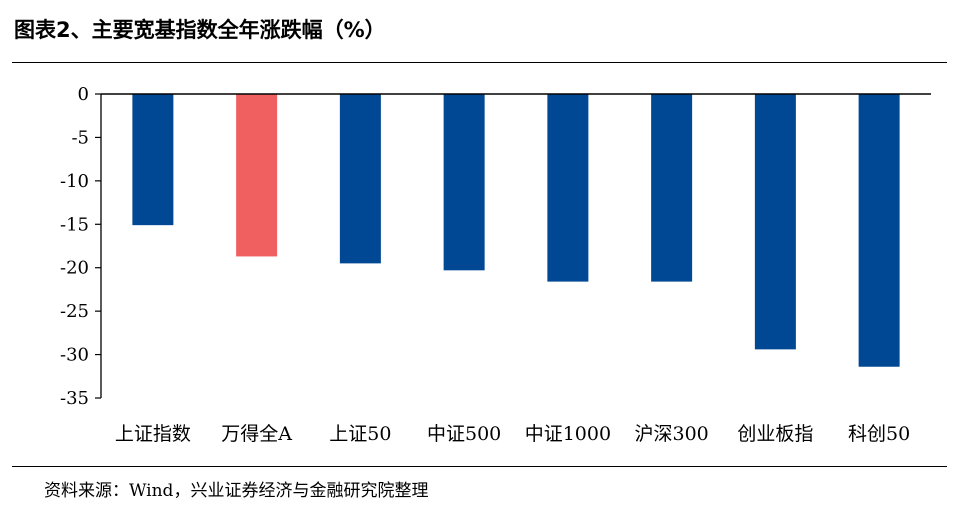 The height and width of the screenshot is (507, 959). I want to click on y-tick-label: -25, so click(74, 311).